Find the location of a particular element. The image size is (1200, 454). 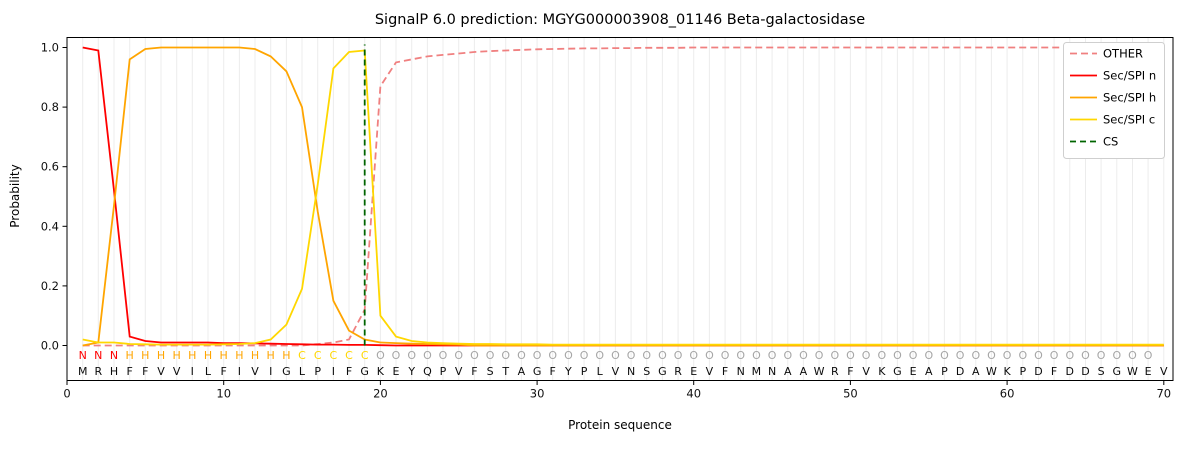

region-label: N is located at coordinates (83, 355).